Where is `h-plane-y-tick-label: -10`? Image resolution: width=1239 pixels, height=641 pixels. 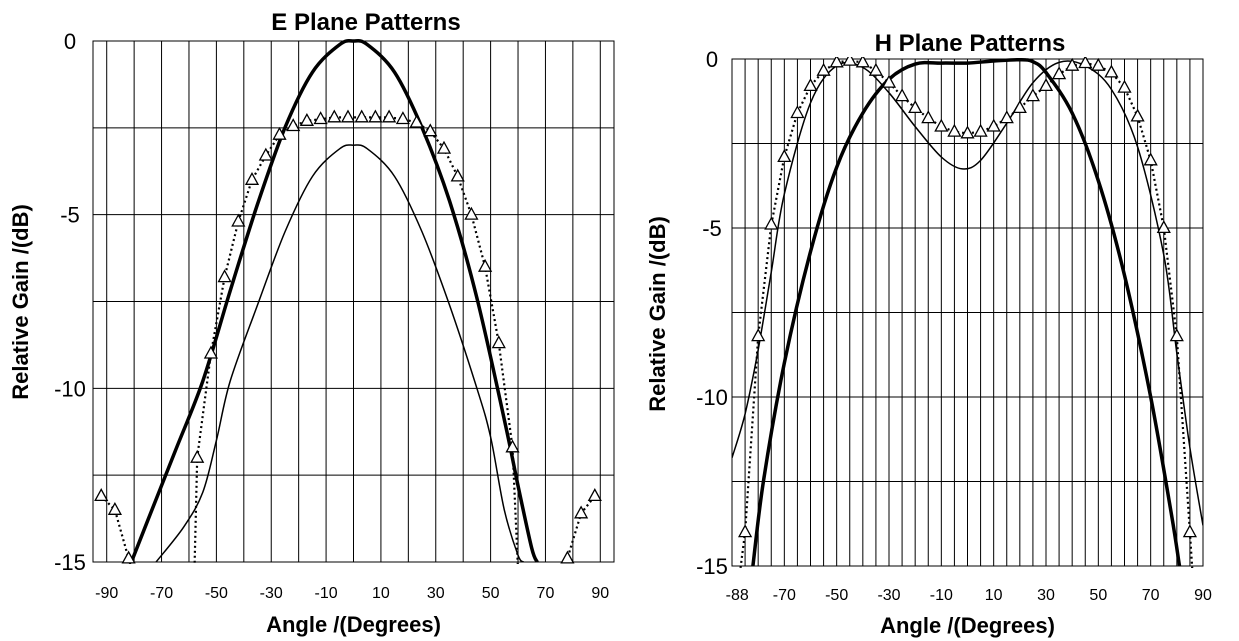
h-plane-y-tick-label: -10 is located at coordinates (712, 397).